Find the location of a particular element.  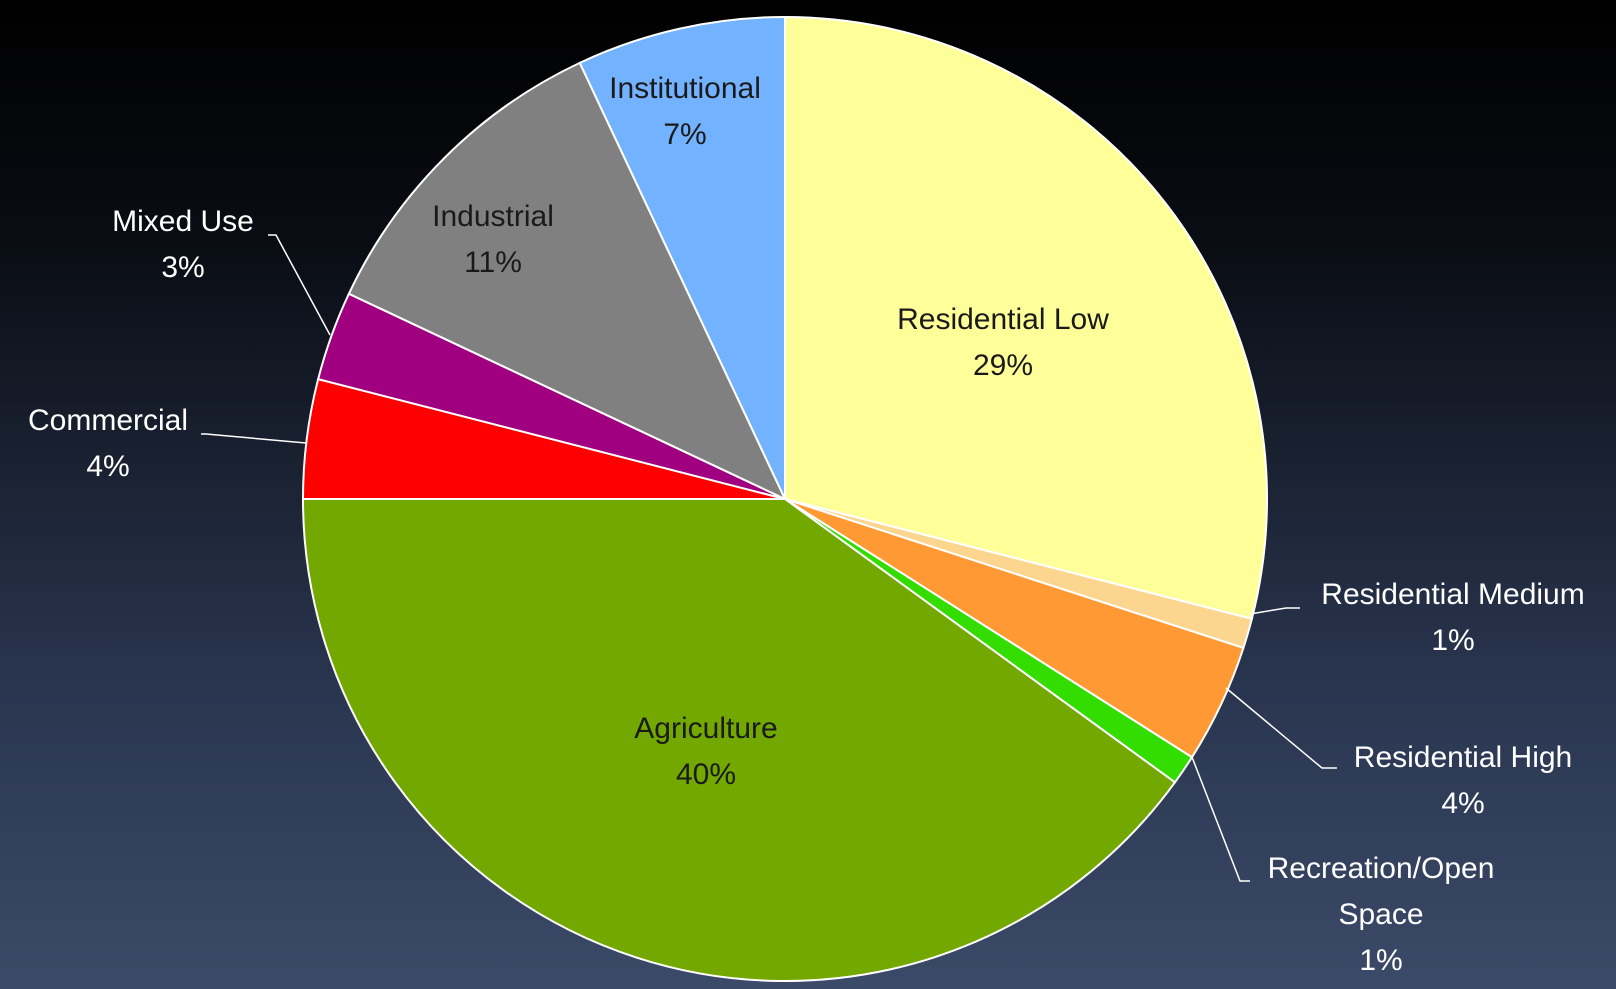

category-label: Residential High is located at coordinates (1463, 757).